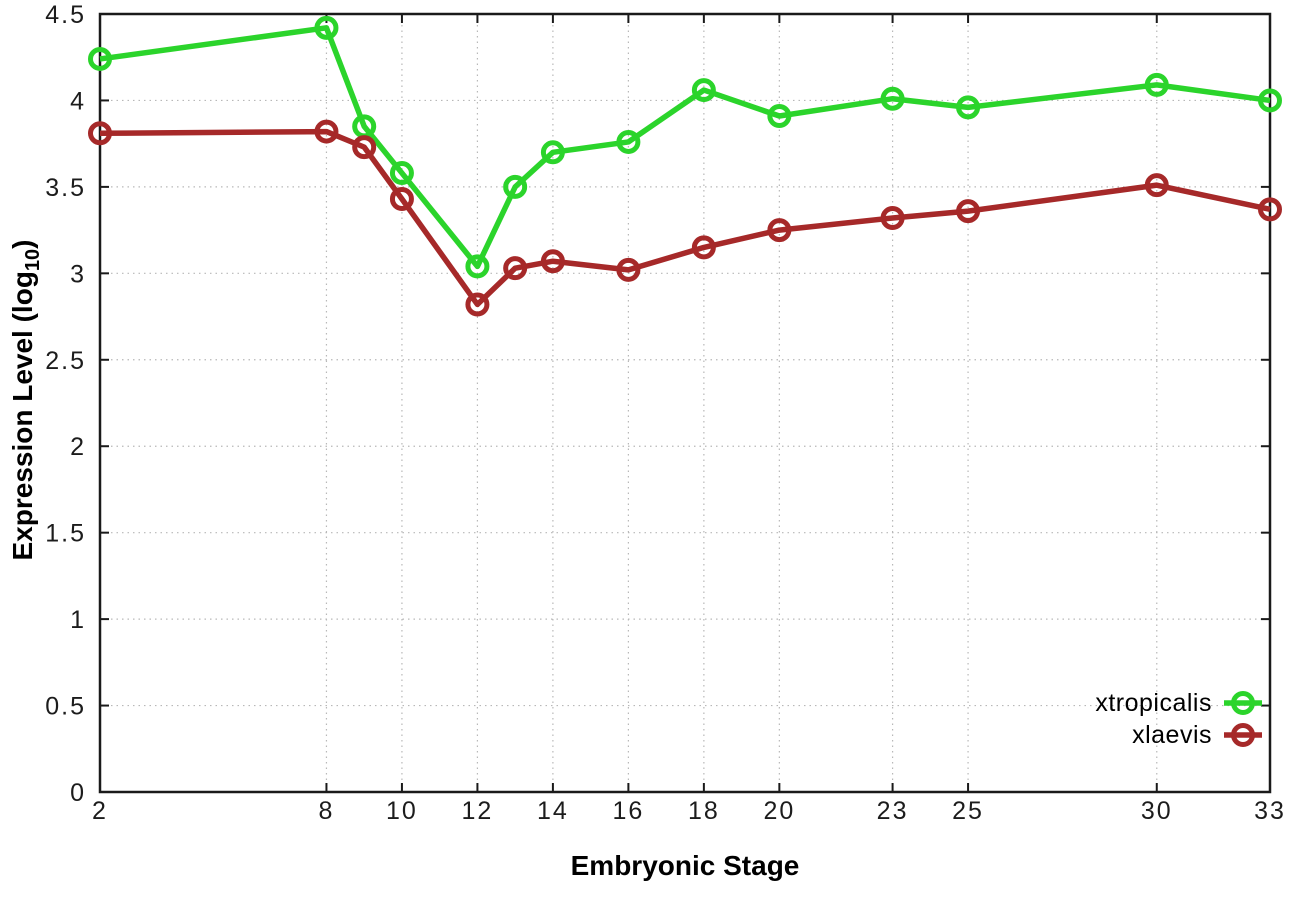 The width and height of the screenshot is (1296, 907). What do you see at coordinates (326, 811) in the screenshot?
I see `x-tick-label: 8` at bounding box center [326, 811].